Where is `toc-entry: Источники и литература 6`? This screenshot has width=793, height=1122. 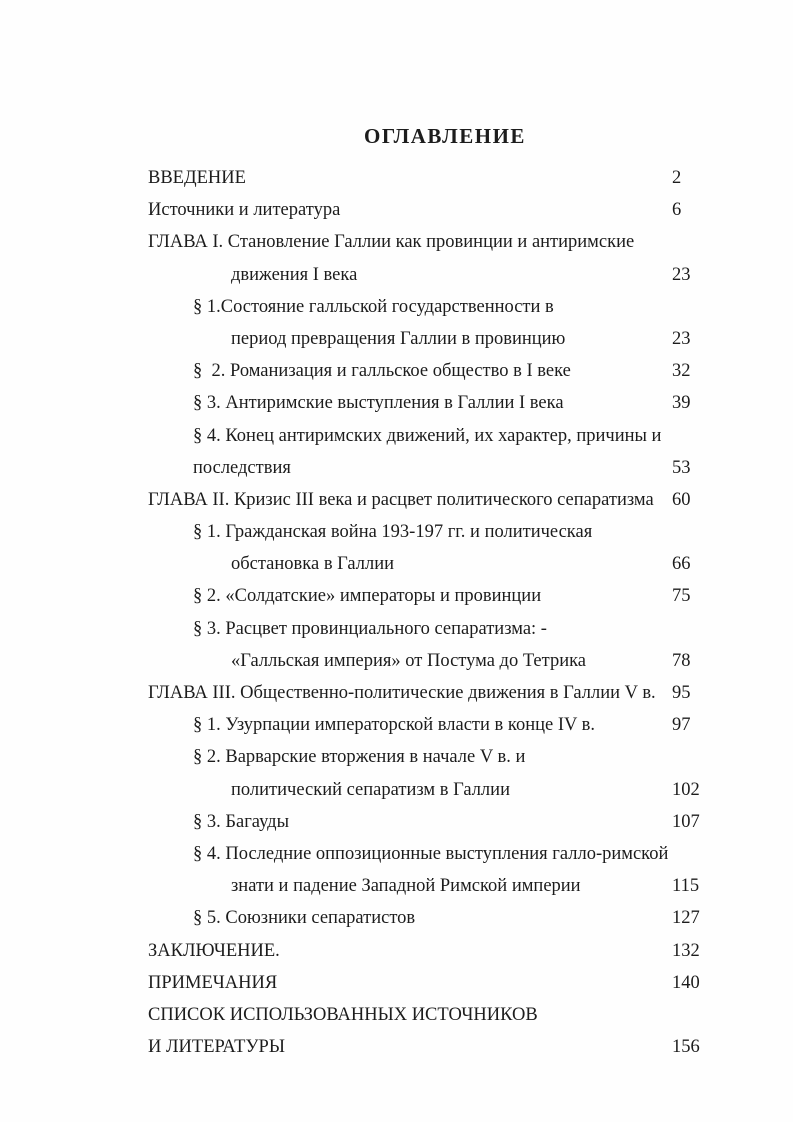
toc-entry: Источники и литература 6 is located at coordinates (396, 210).